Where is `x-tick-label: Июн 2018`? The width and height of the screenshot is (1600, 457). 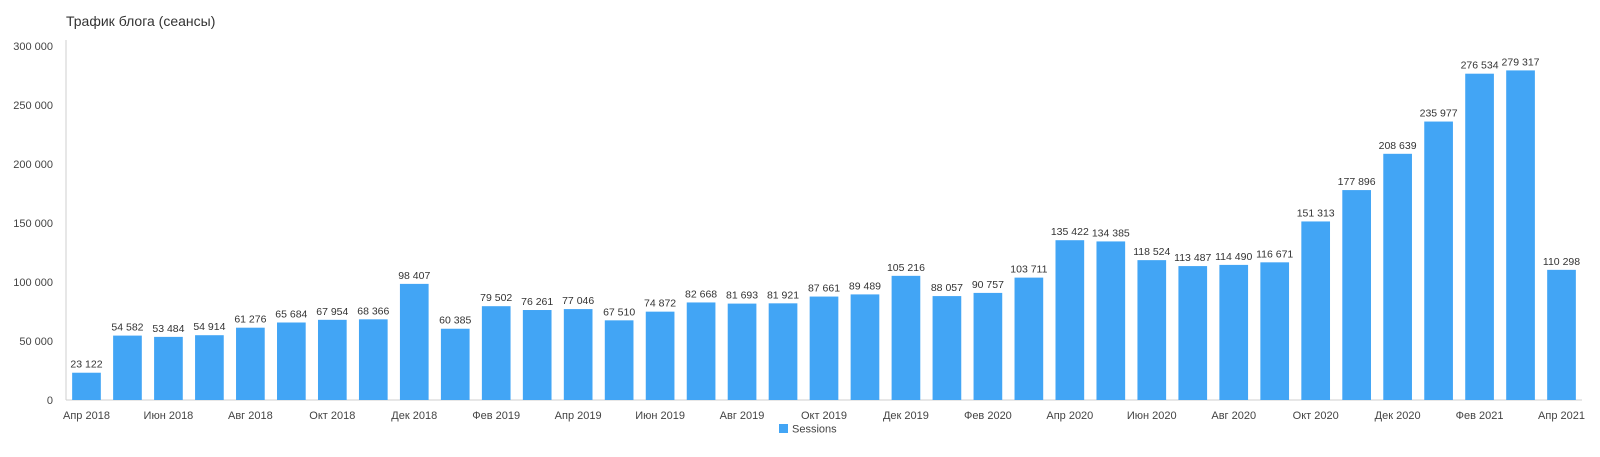 x-tick-label: Июн 2018 is located at coordinates (169, 416).